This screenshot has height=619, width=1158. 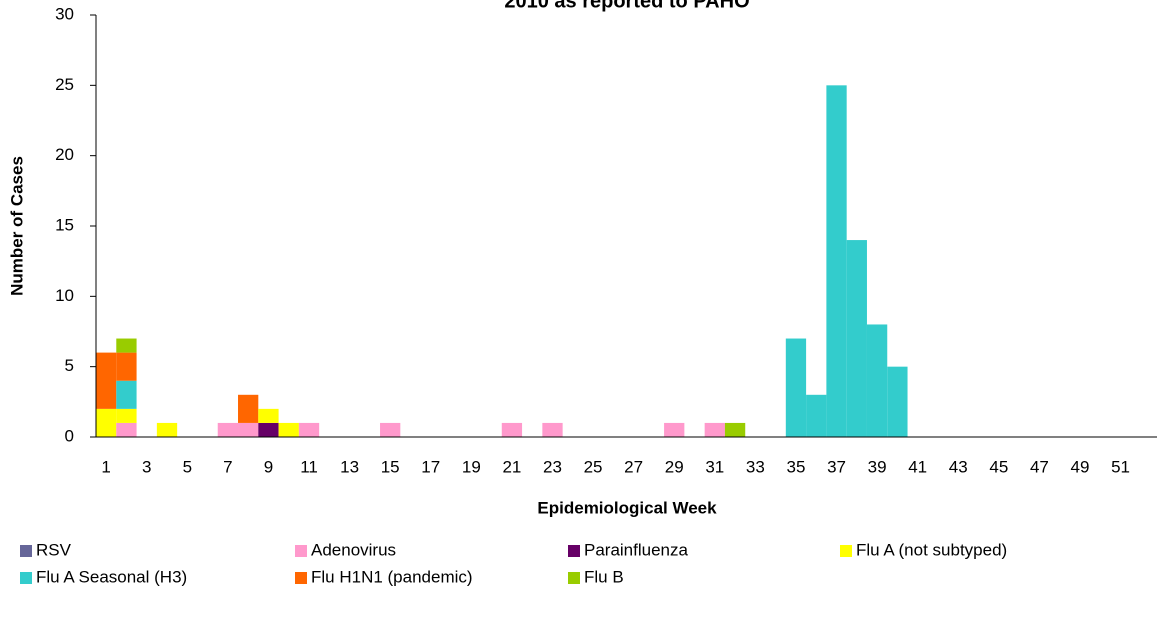 I want to click on y-tick-label: 0, so click(x=69, y=435).